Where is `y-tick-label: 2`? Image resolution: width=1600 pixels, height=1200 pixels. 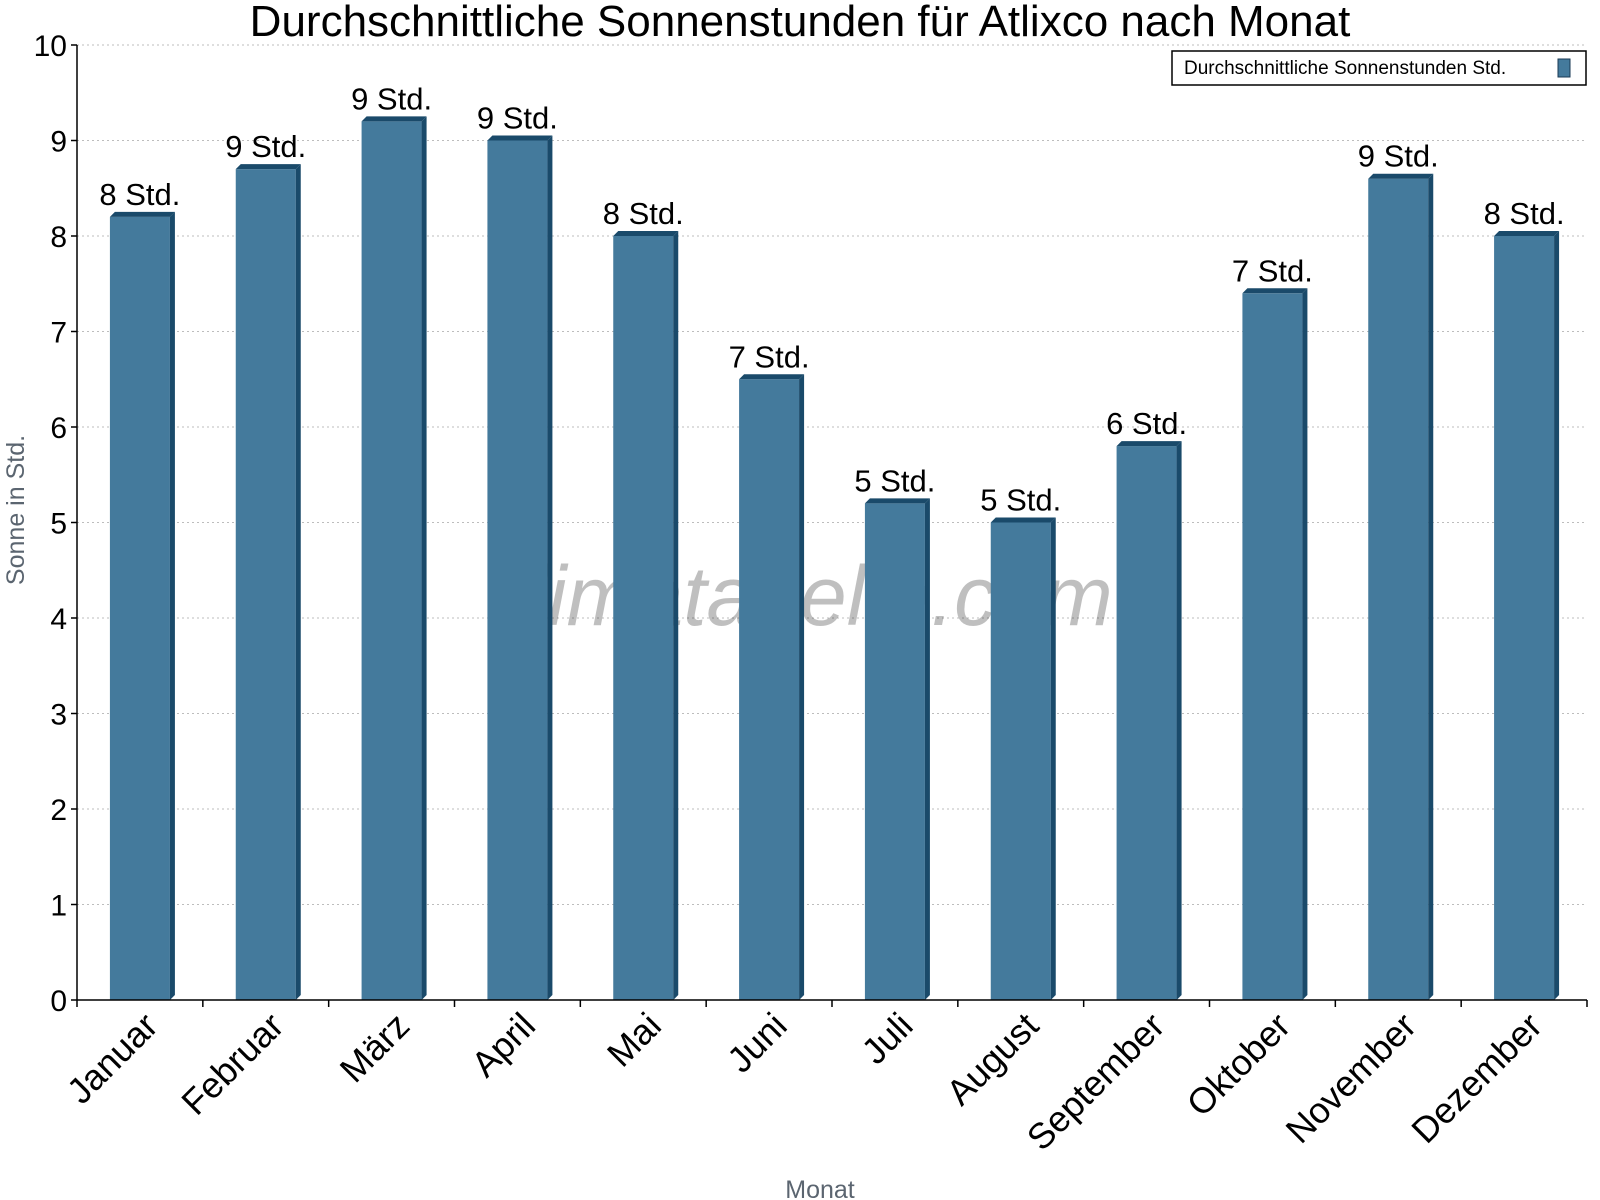 y-tick-label: 2 is located at coordinates (58, 810).